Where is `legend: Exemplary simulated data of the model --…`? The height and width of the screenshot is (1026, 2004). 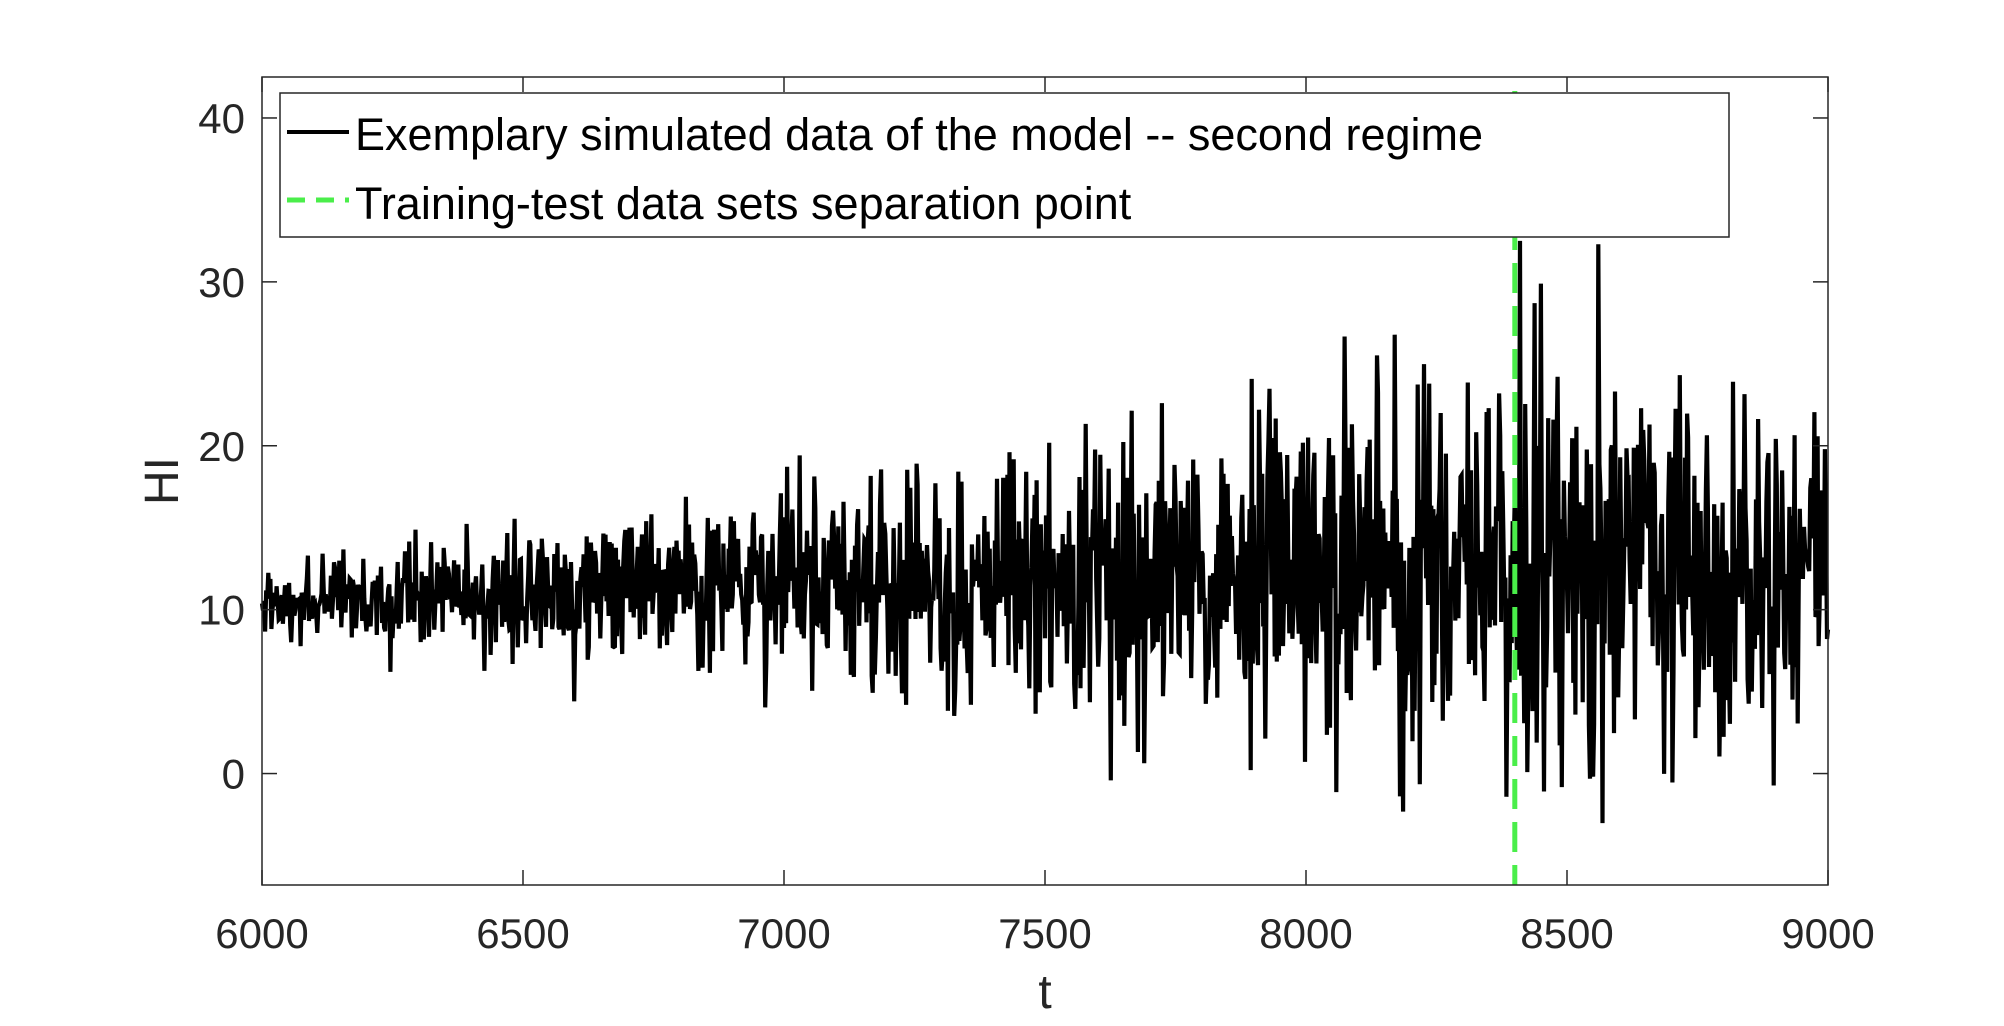 legend: Exemplary simulated data of the model --… is located at coordinates (1004, 165).